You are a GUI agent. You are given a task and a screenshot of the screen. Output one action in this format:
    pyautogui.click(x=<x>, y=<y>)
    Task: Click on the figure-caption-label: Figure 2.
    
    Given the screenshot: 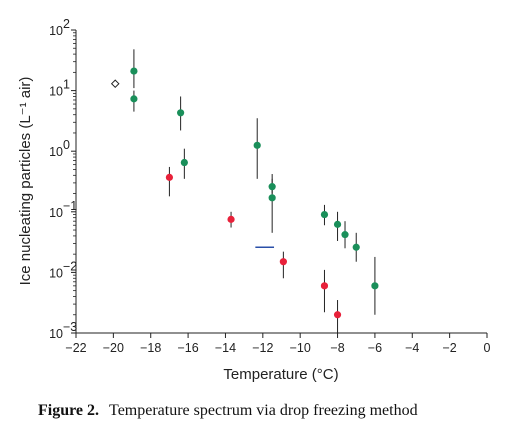 What is the action you would take?
    pyautogui.click(x=69, y=410)
    